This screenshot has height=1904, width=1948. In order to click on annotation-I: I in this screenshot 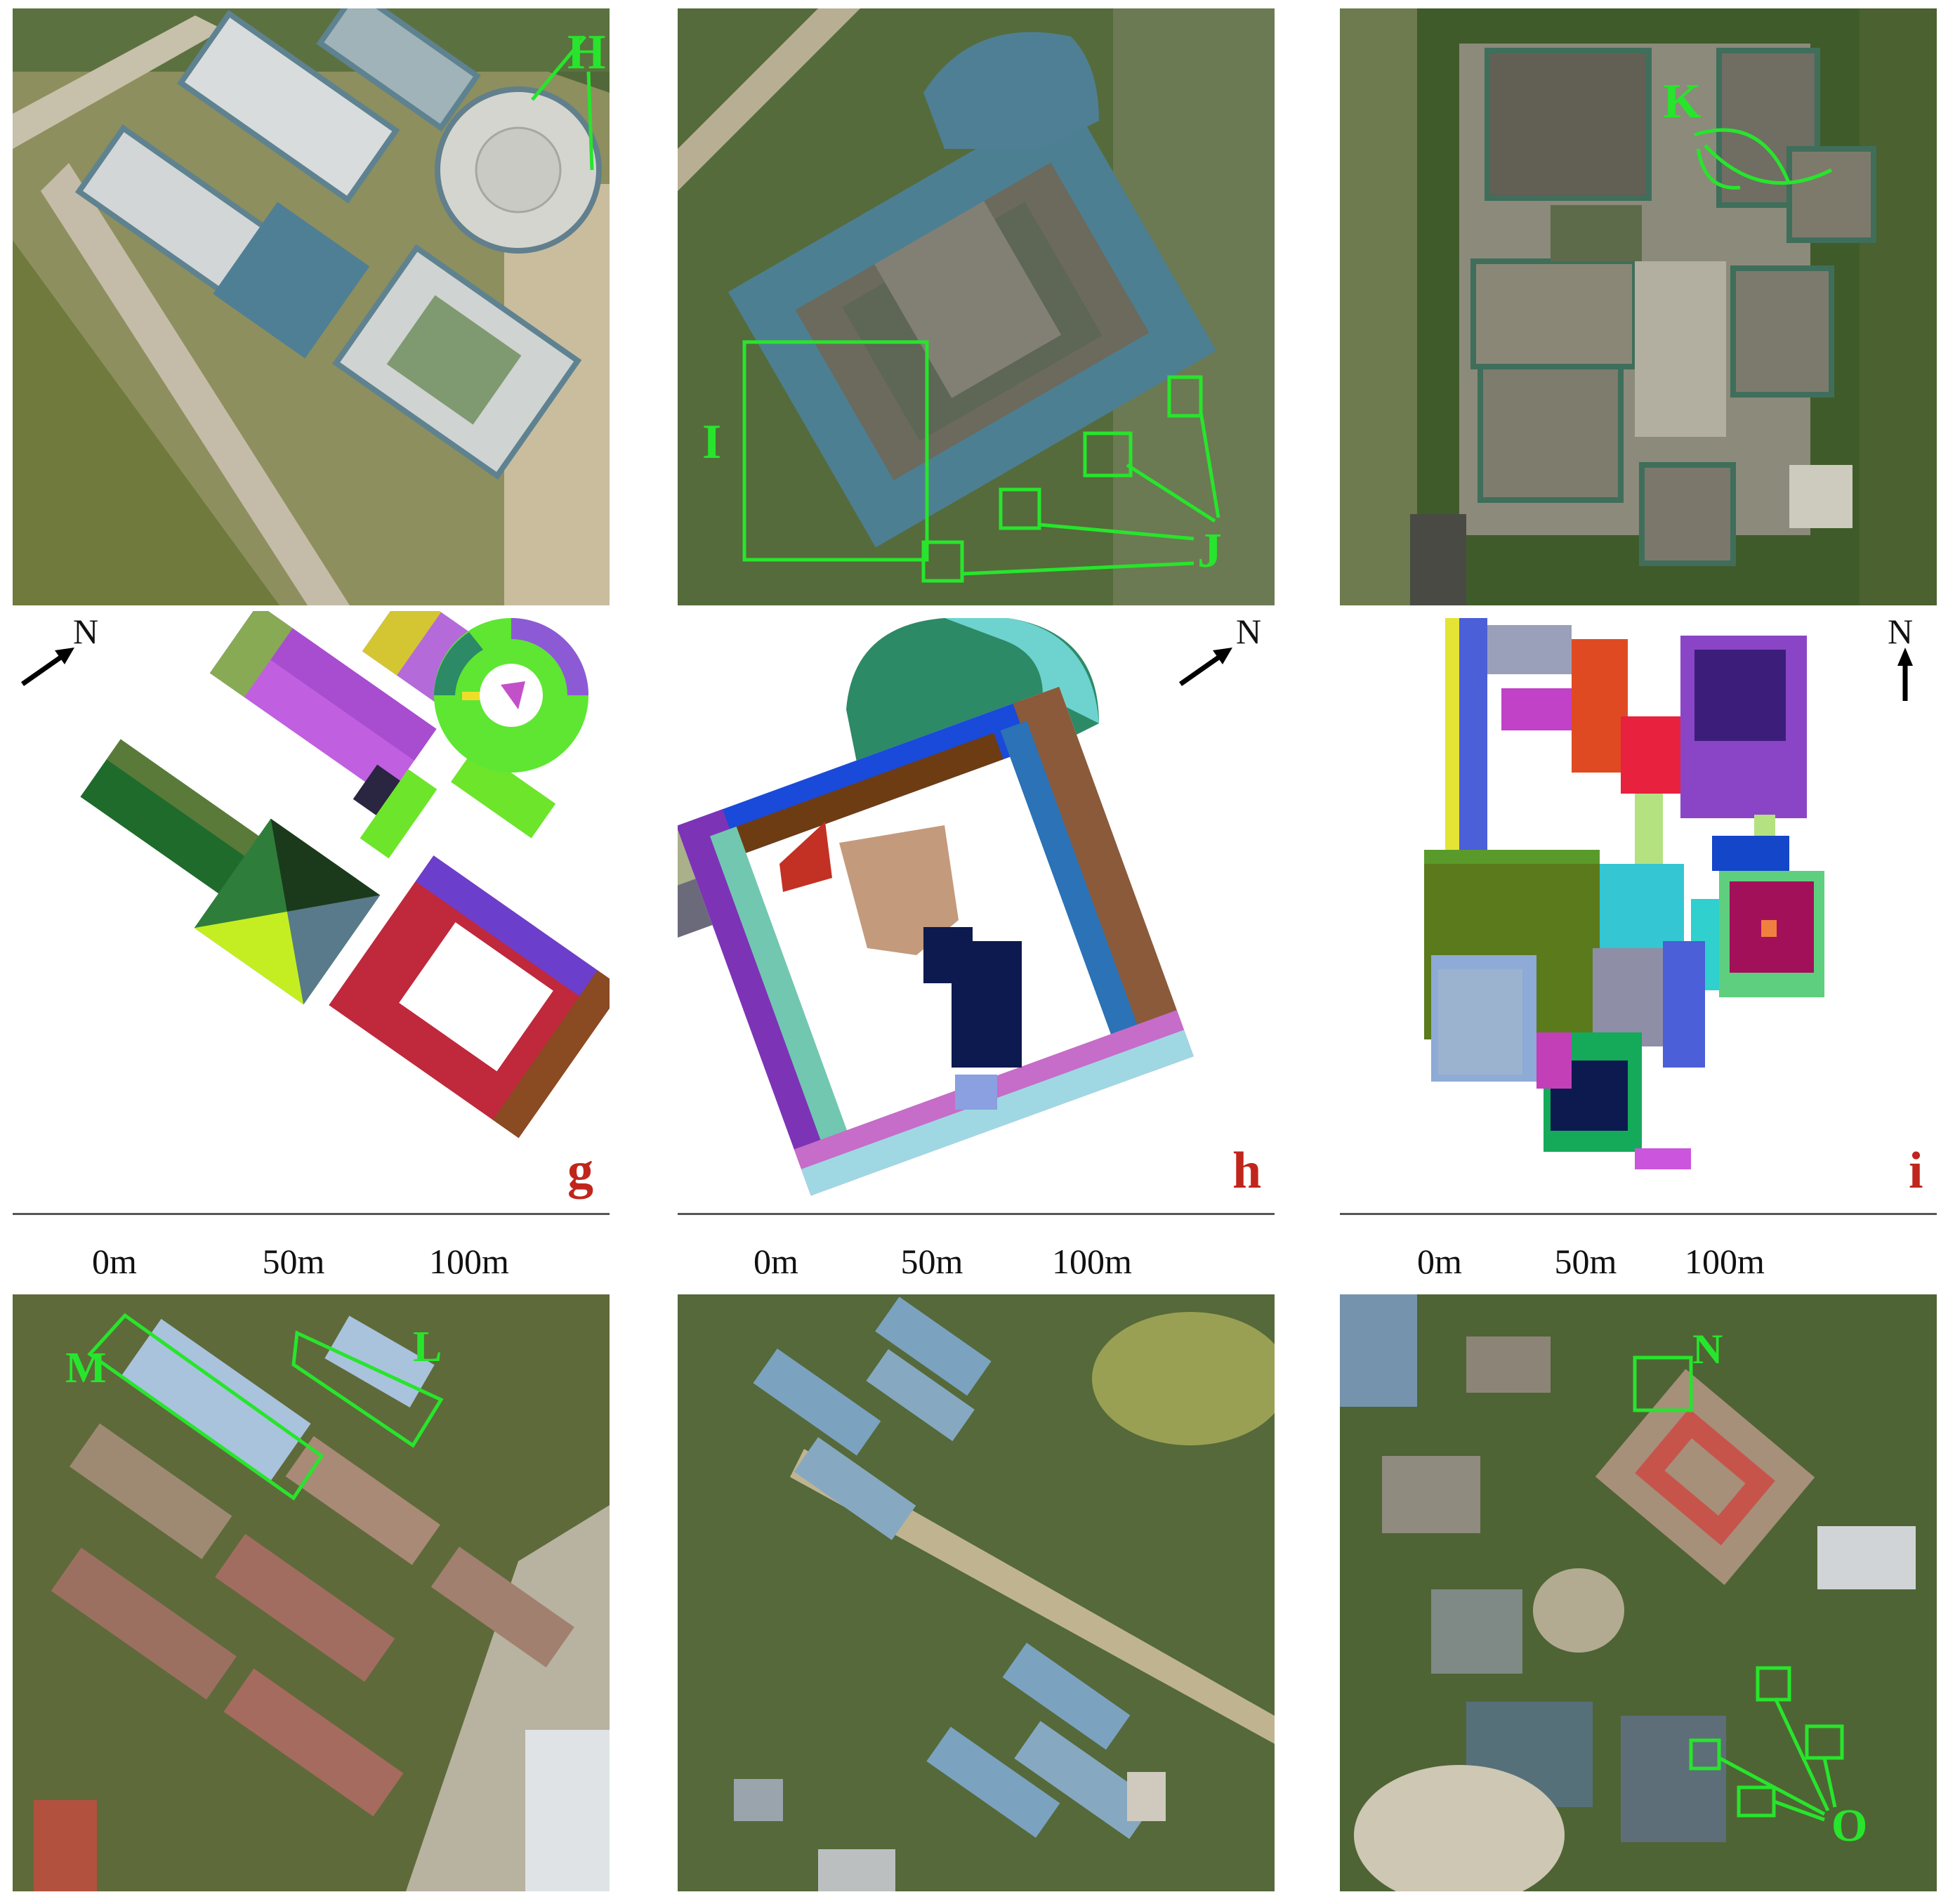, I will do `click(711, 442)`.